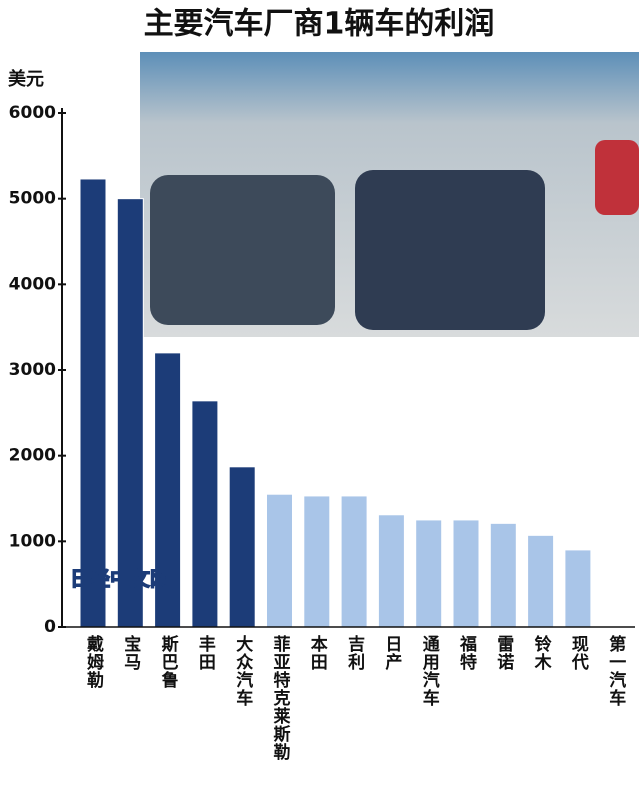 This screenshot has width=639, height=789. What do you see at coordinates (391, 653) in the screenshot?
I see `x-tick-label: 日产` at bounding box center [391, 653].